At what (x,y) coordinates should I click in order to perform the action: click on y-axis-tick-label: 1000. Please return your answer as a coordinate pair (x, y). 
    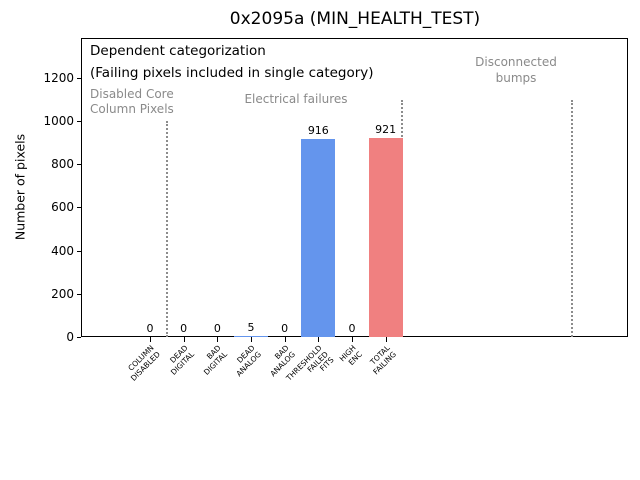
    Looking at the image, I should click on (58, 121).